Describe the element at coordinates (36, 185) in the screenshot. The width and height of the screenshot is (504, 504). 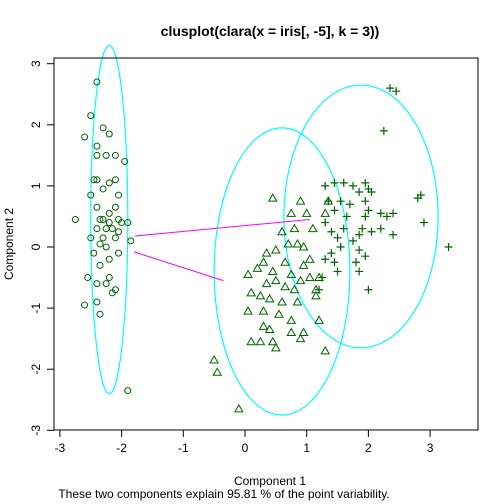
I see `y-tick-label: 1` at that location.